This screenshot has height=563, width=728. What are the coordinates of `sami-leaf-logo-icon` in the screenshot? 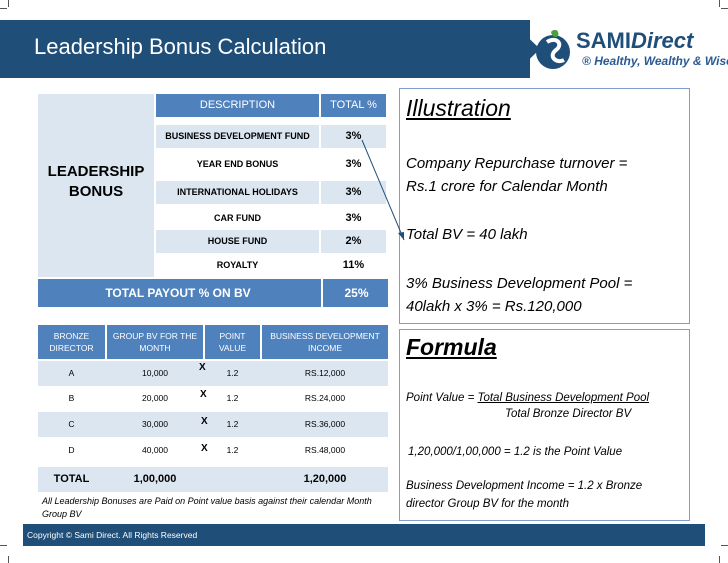 It's located at (553, 49).